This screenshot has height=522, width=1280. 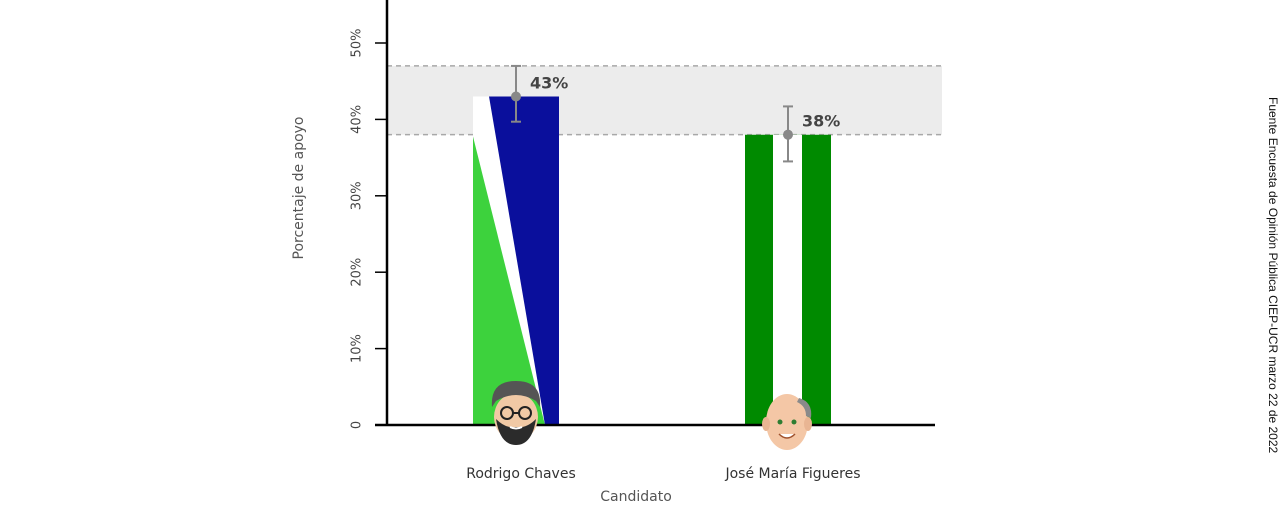 What do you see at coordinates (516, 432) in the screenshot?
I see `beard-shape` at bounding box center [516, 432].